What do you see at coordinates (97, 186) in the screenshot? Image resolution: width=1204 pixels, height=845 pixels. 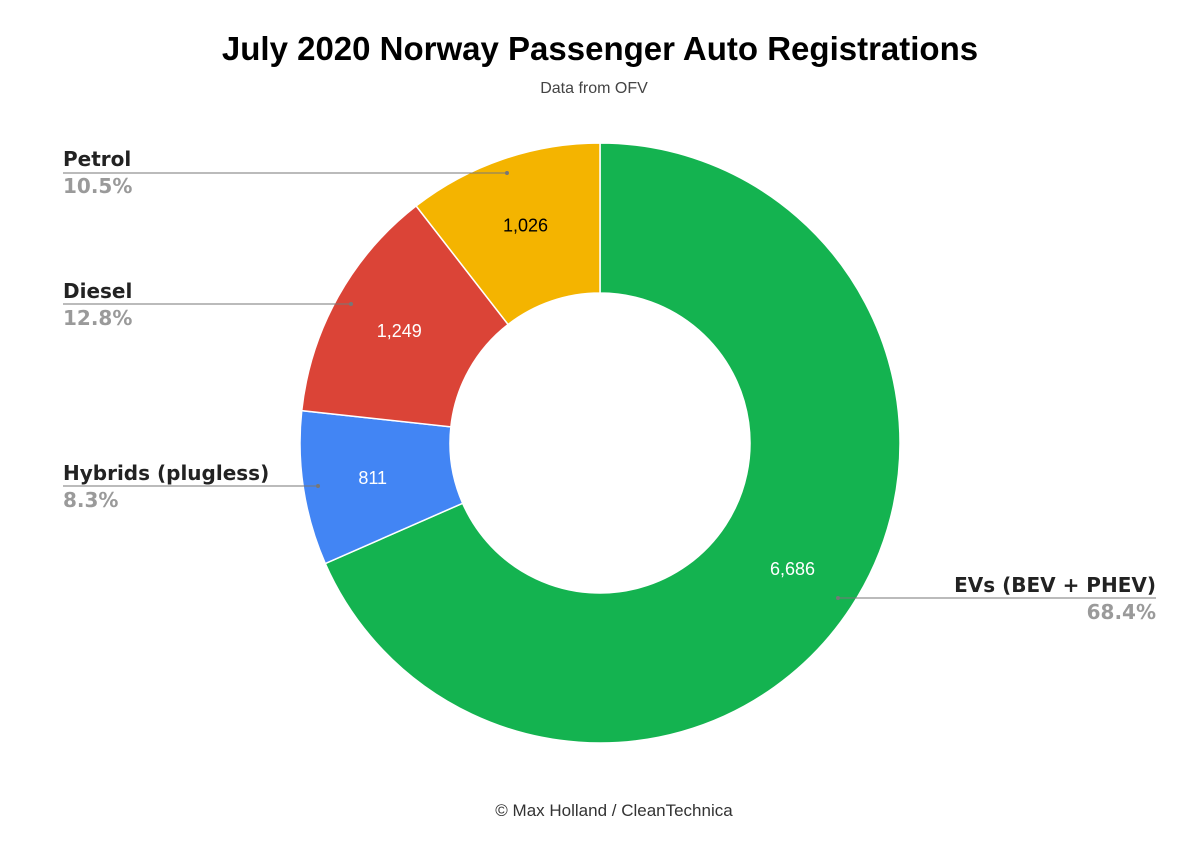 I see `percent-label-petrol: 10.5%` at bounding box center [97, 186].